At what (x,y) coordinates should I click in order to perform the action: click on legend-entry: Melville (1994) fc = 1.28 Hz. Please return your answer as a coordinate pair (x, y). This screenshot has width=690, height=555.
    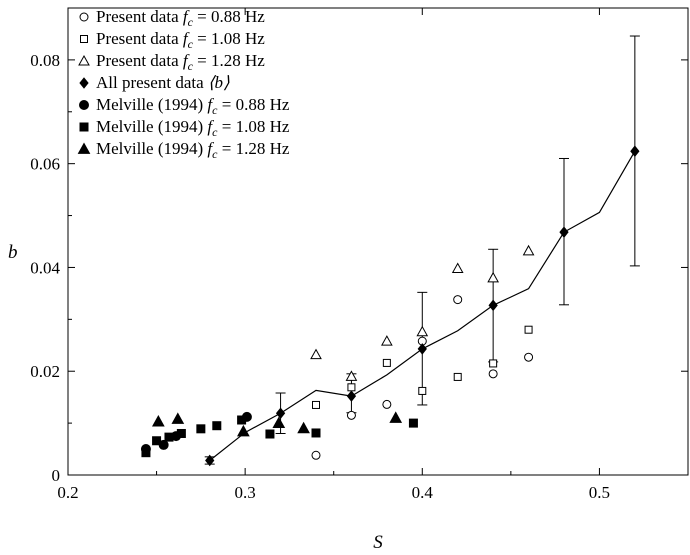
    Looking at the image, I should click on (193, 150).